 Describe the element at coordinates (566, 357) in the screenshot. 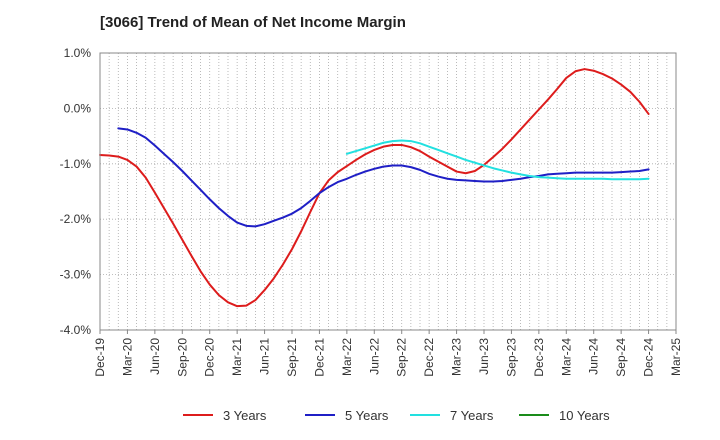

I see `x-tick-label: Mar-24` at that location.